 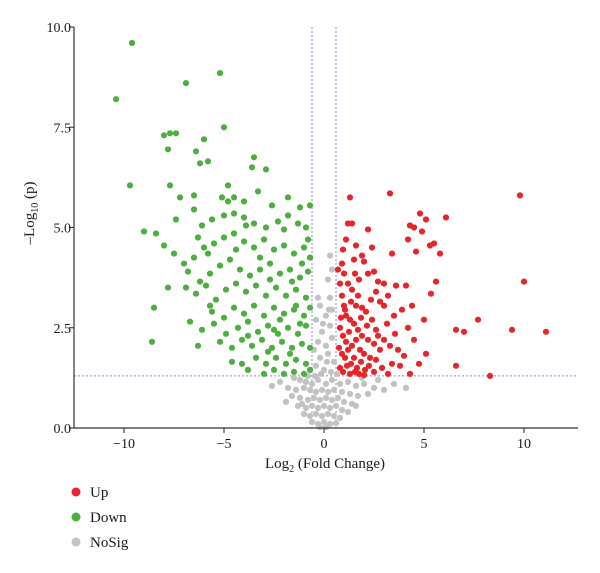 I want to click on legend-label-up: Up, so click(x=99, y=493).